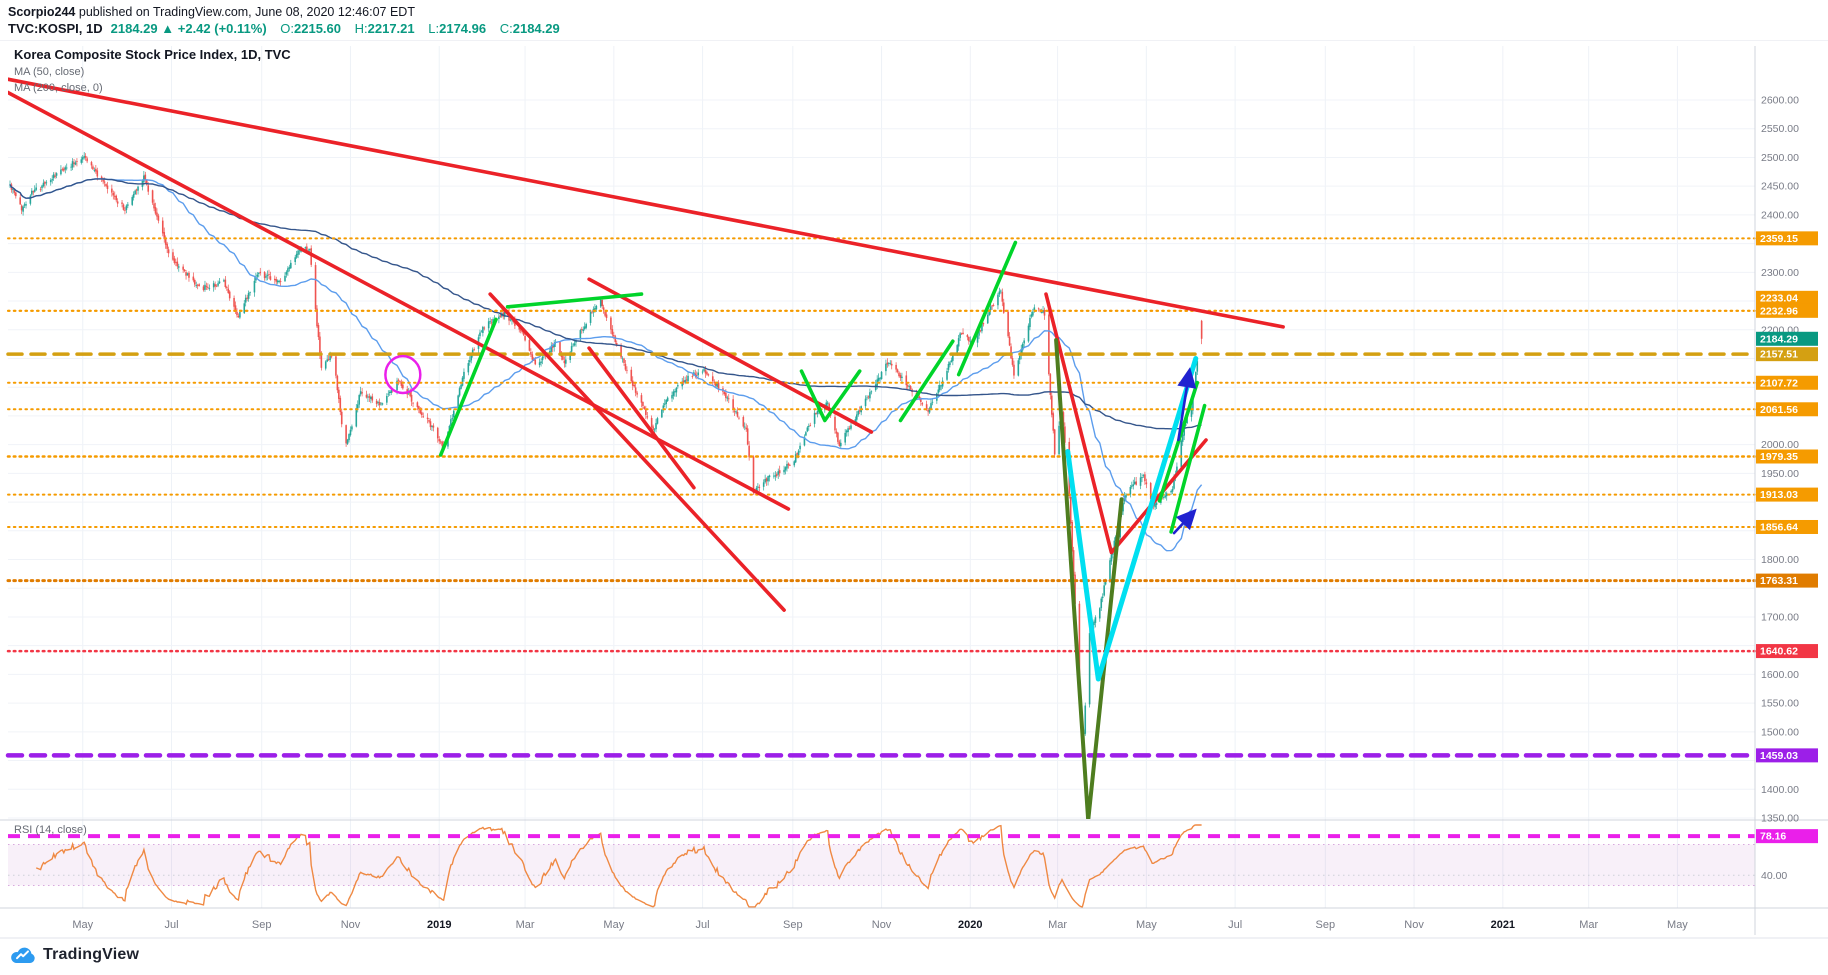  What do you see at coordinates (91, 954) in the screenshot?
I see `tradingview-wordmark: TradingView` at bounding box center [91, 954].